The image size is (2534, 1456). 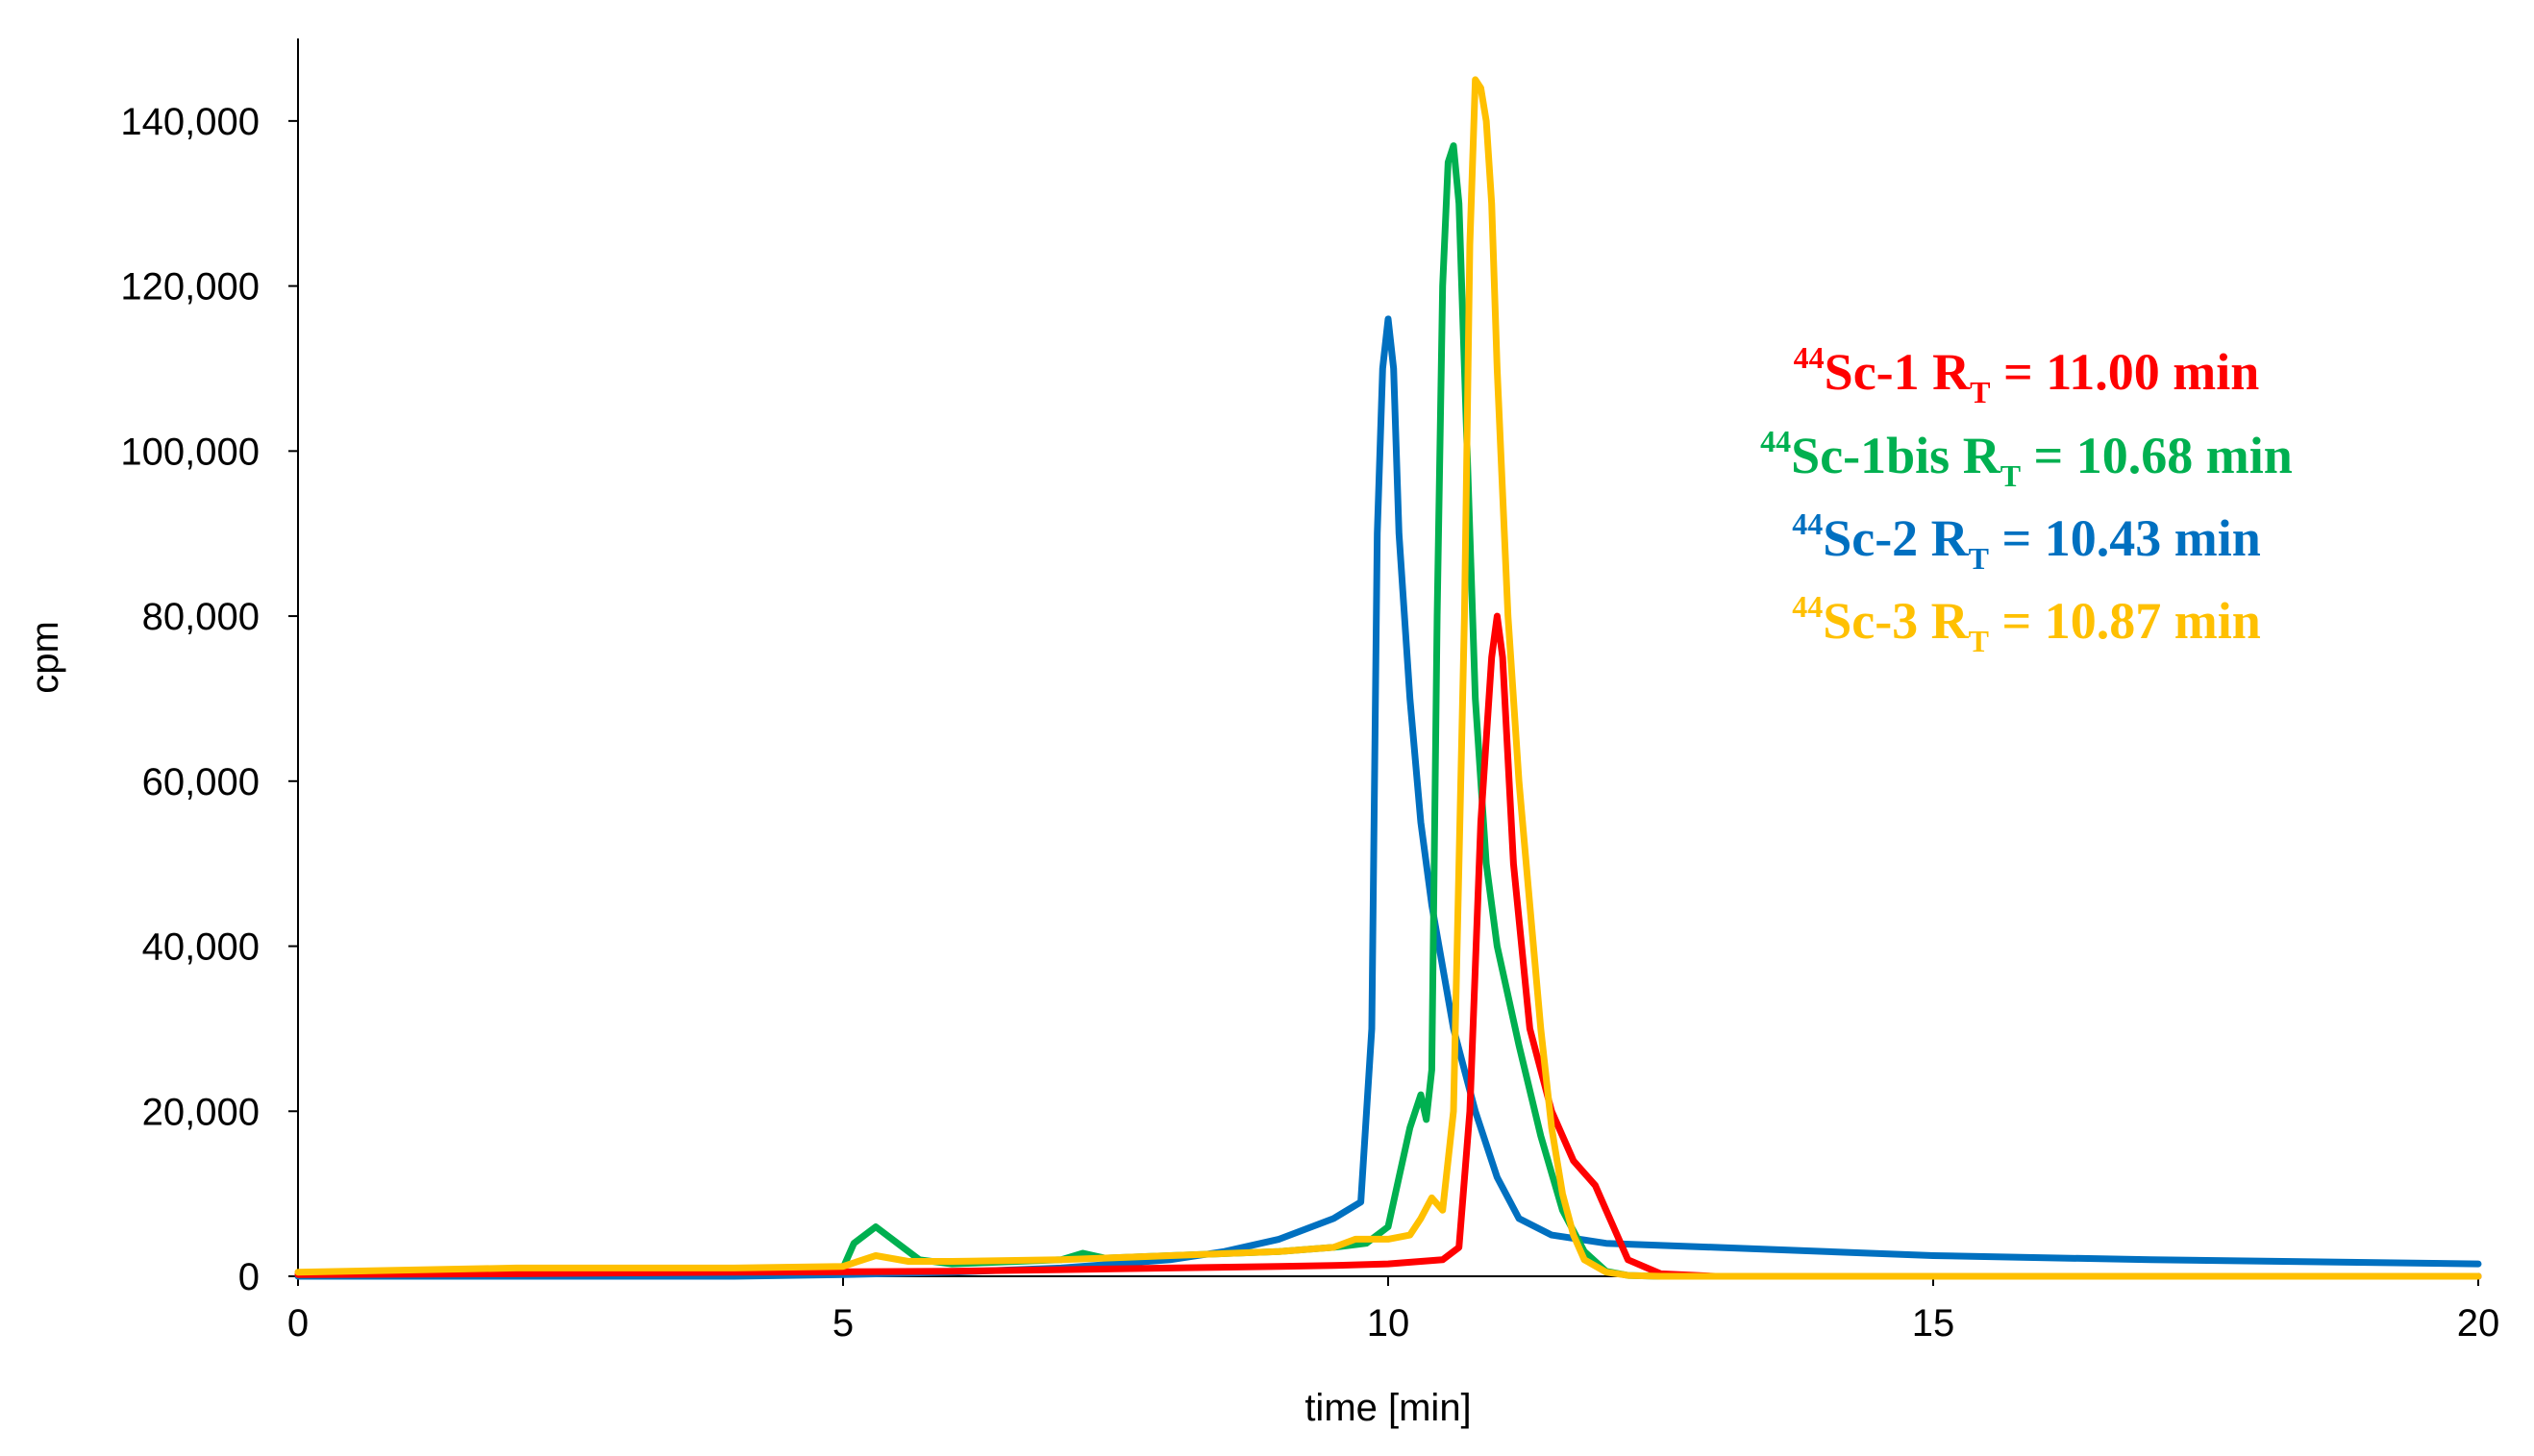 I want to click on y-axis-title: cpm, so click(x=45, y=658).